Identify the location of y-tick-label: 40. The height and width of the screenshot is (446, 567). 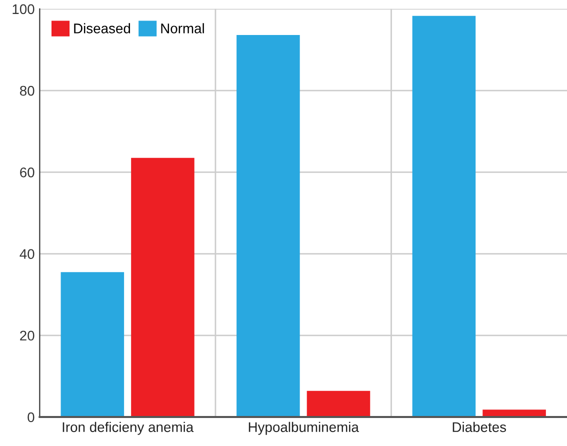
(27, 254).